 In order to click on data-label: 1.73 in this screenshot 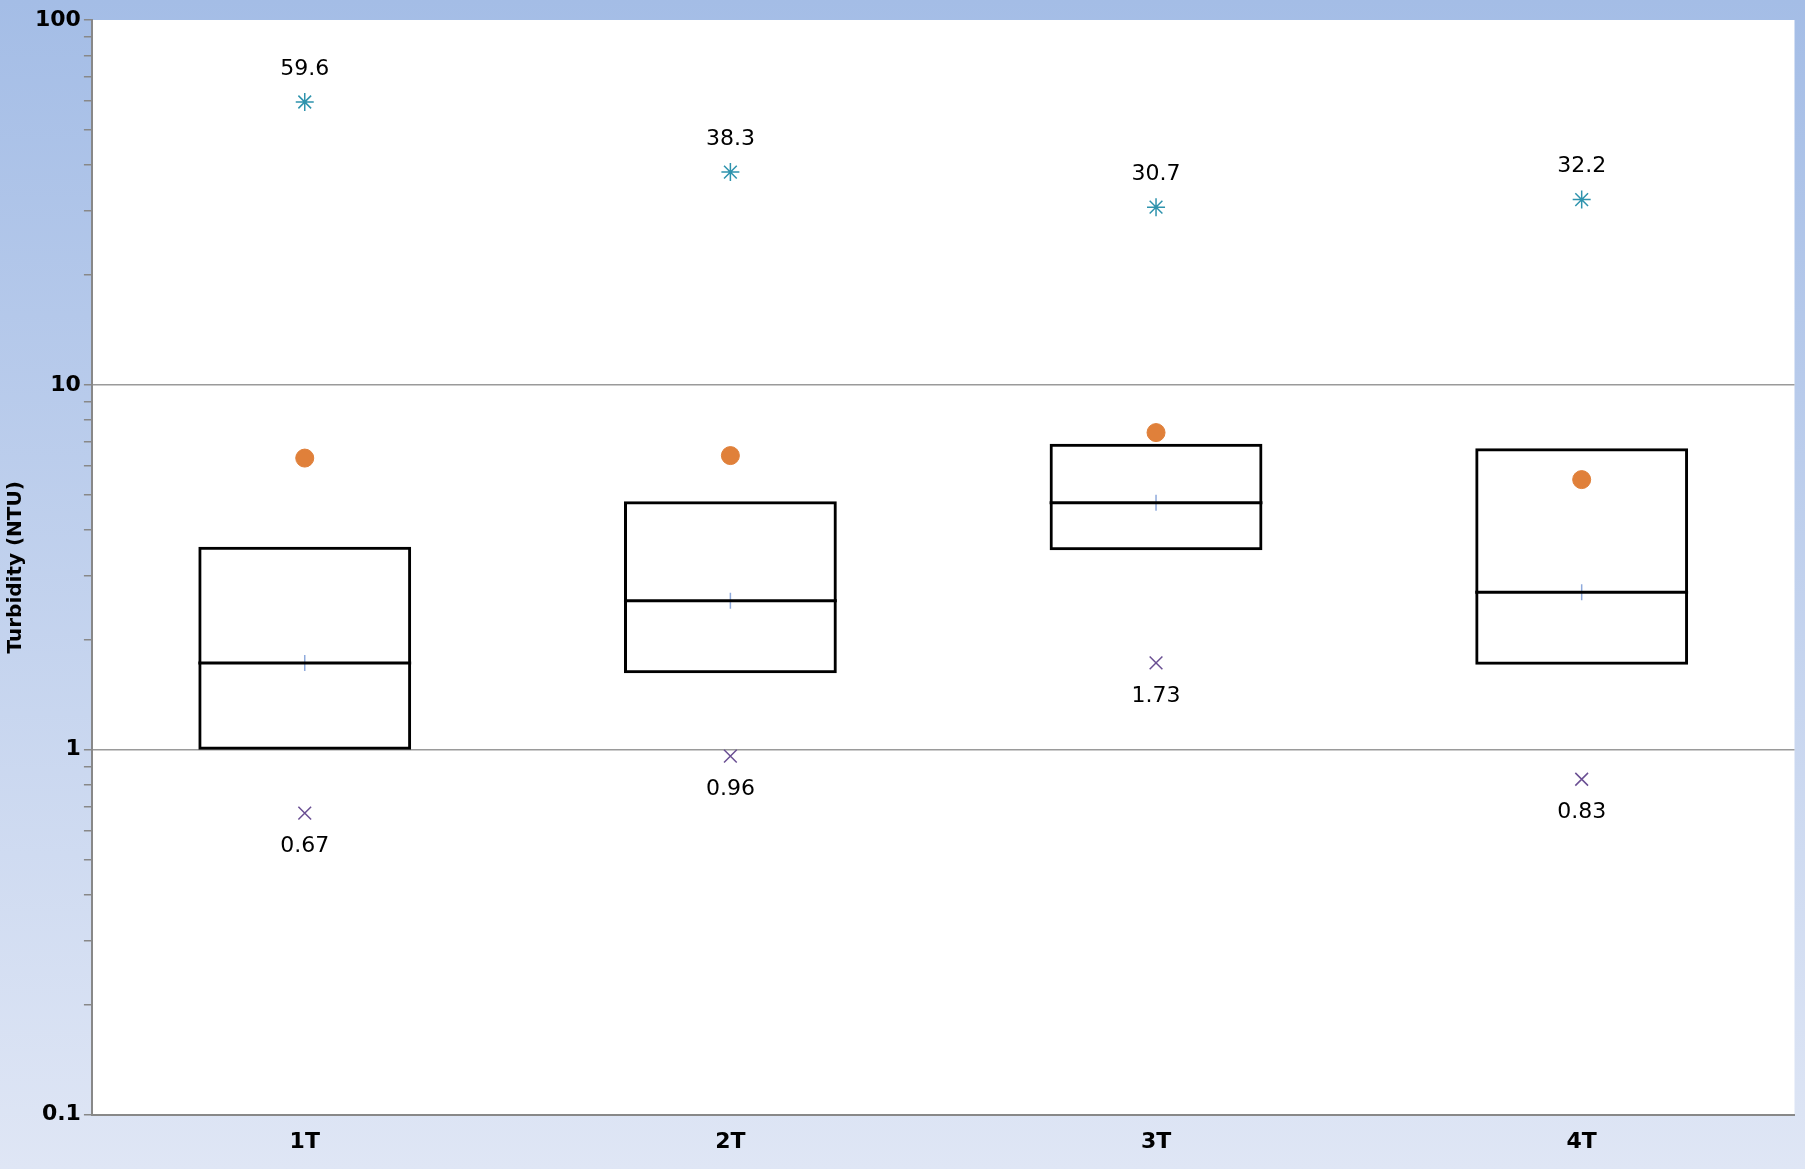, I will do `click(1156, 694)`.